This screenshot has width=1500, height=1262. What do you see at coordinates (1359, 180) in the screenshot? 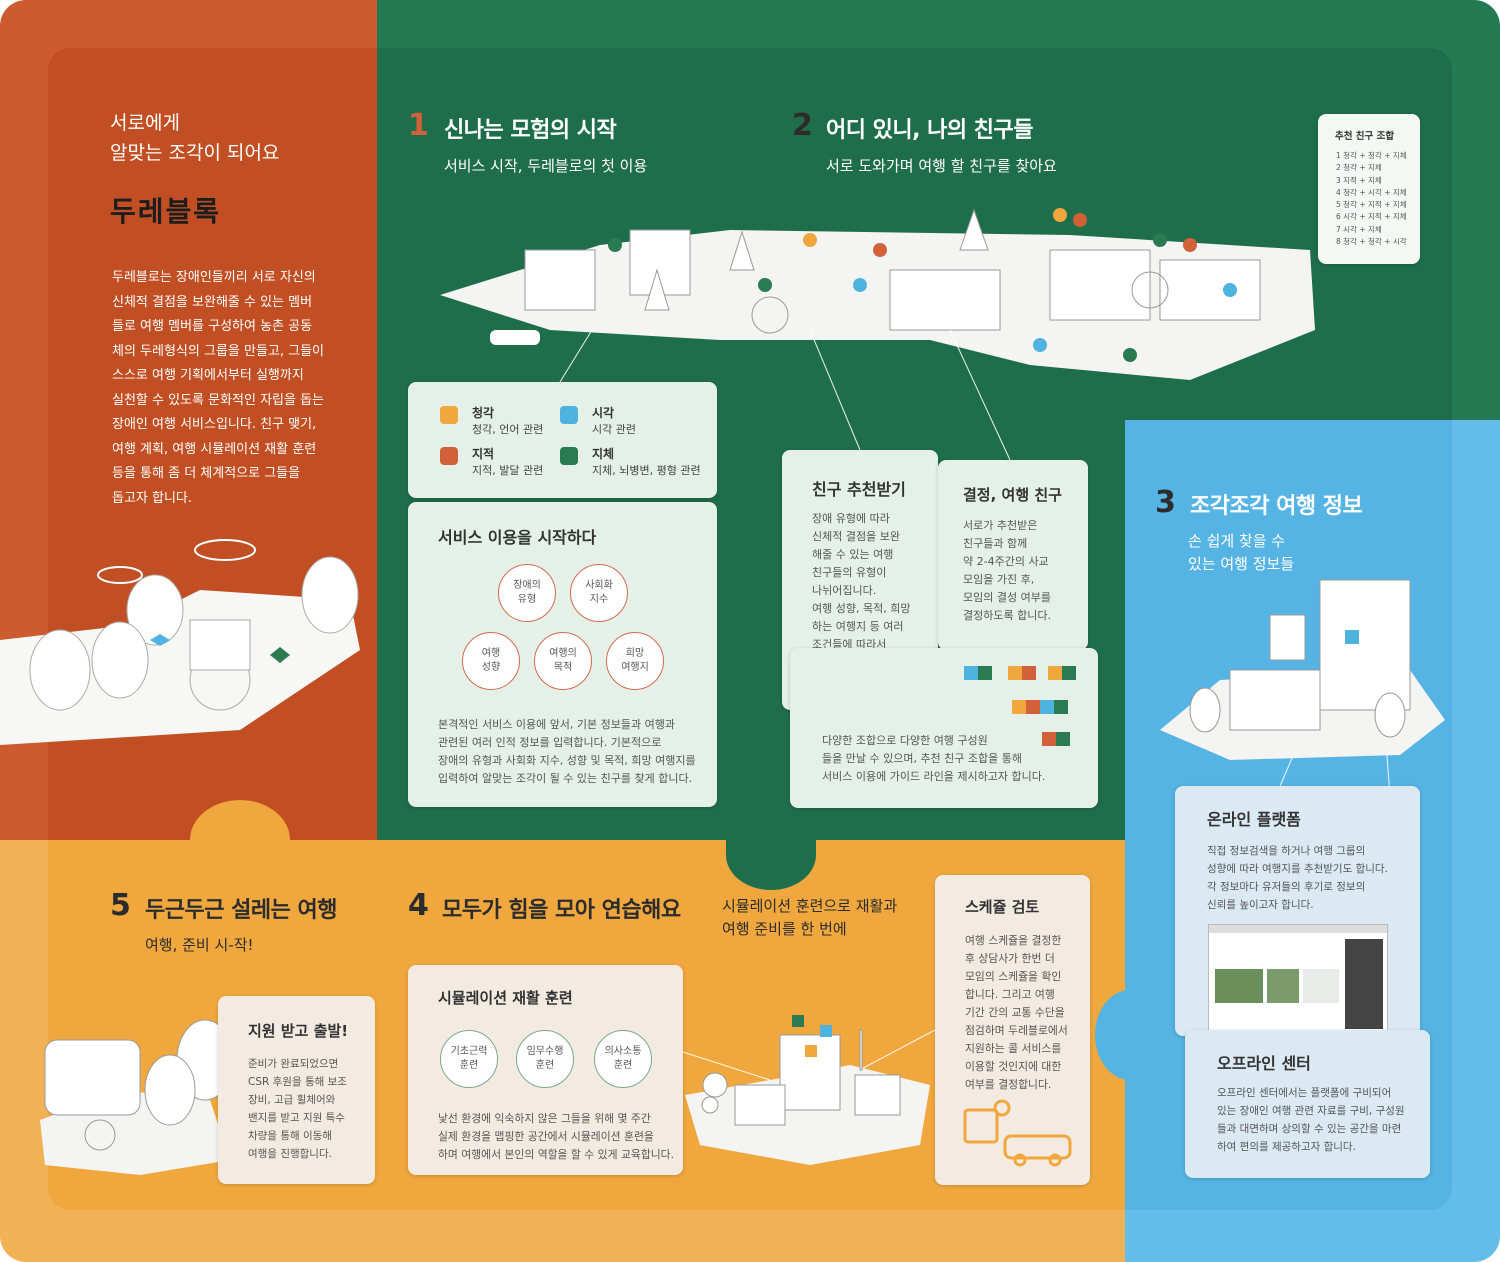
I see `combo-item: 3 지적 + 지체` at bounding box center [1359, 180].